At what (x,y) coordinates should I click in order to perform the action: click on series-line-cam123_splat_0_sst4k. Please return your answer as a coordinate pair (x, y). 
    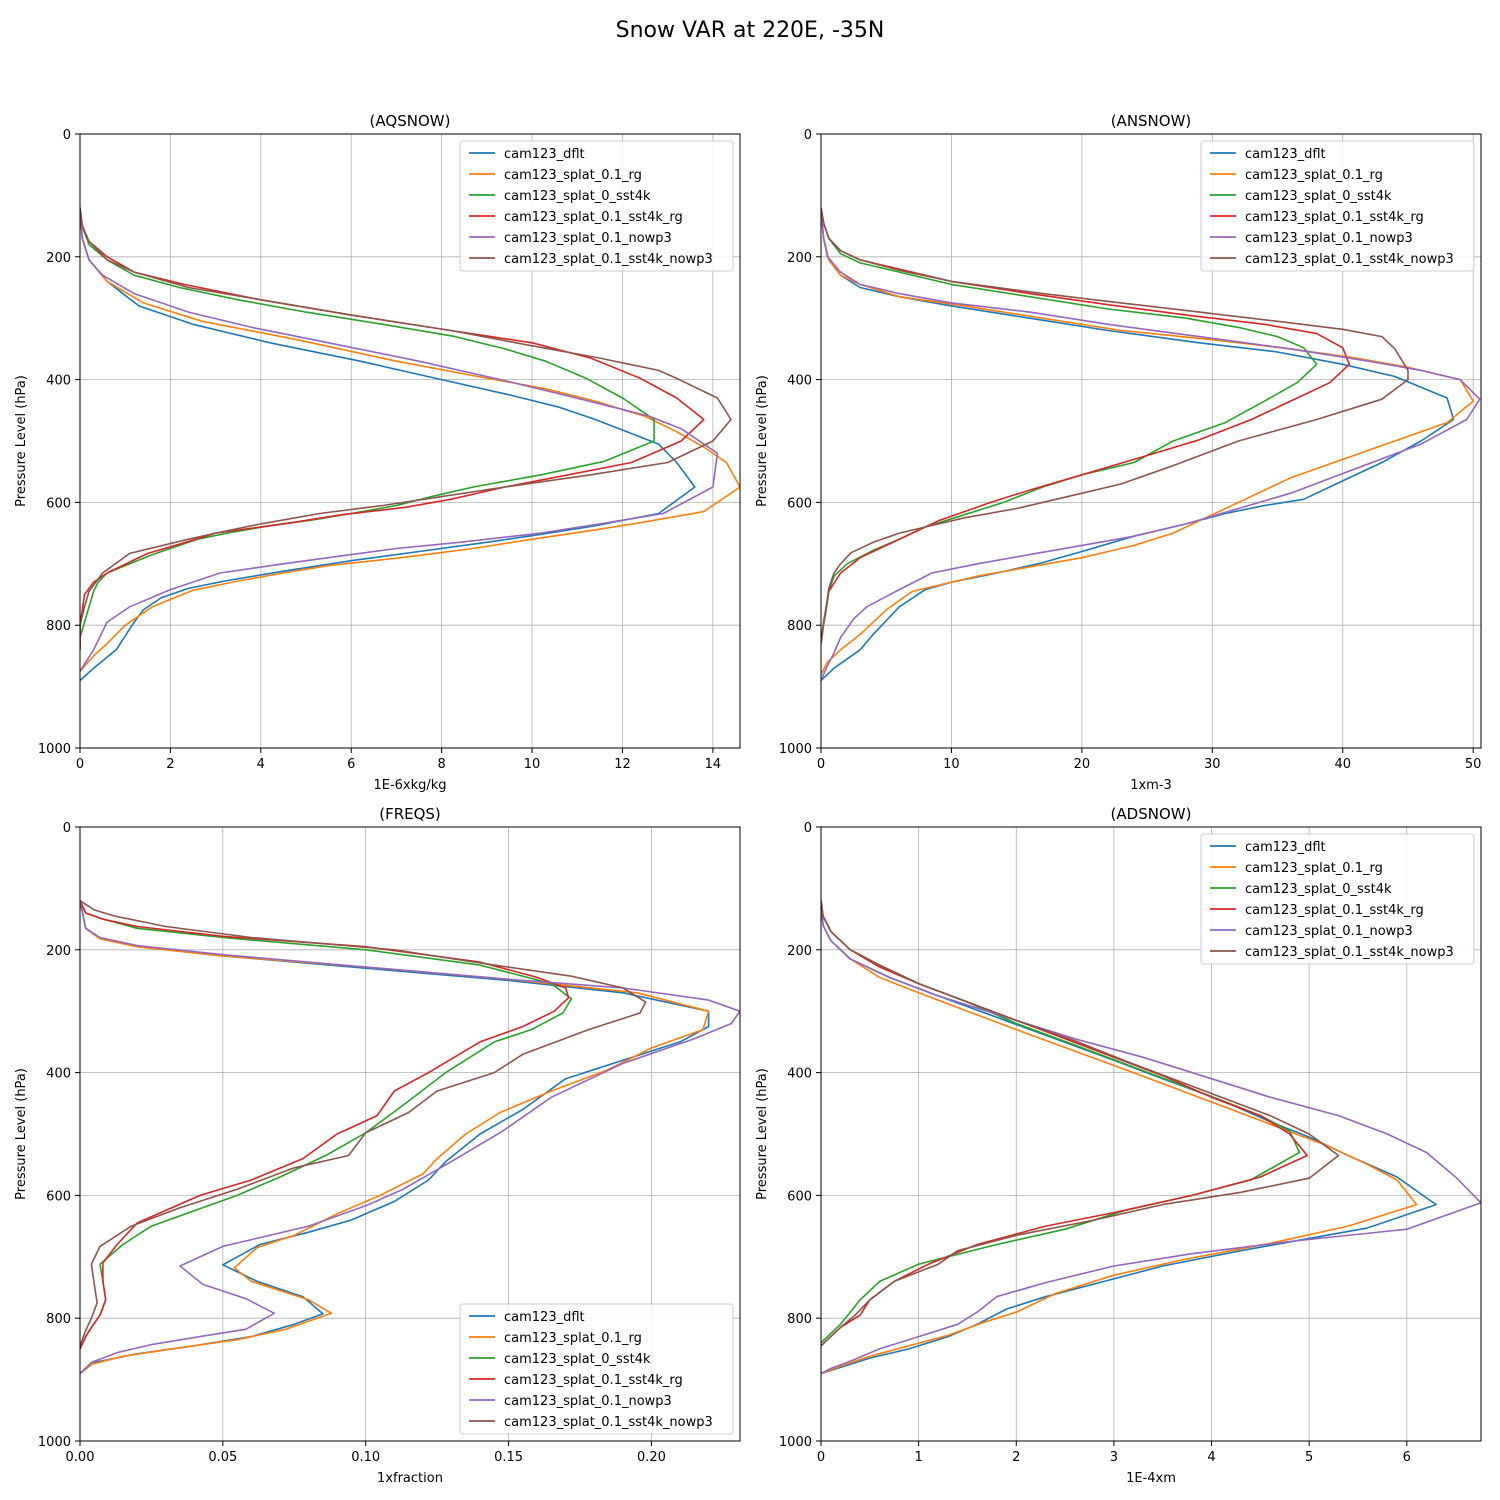
    Looking at the image, I should click on (367, 422).